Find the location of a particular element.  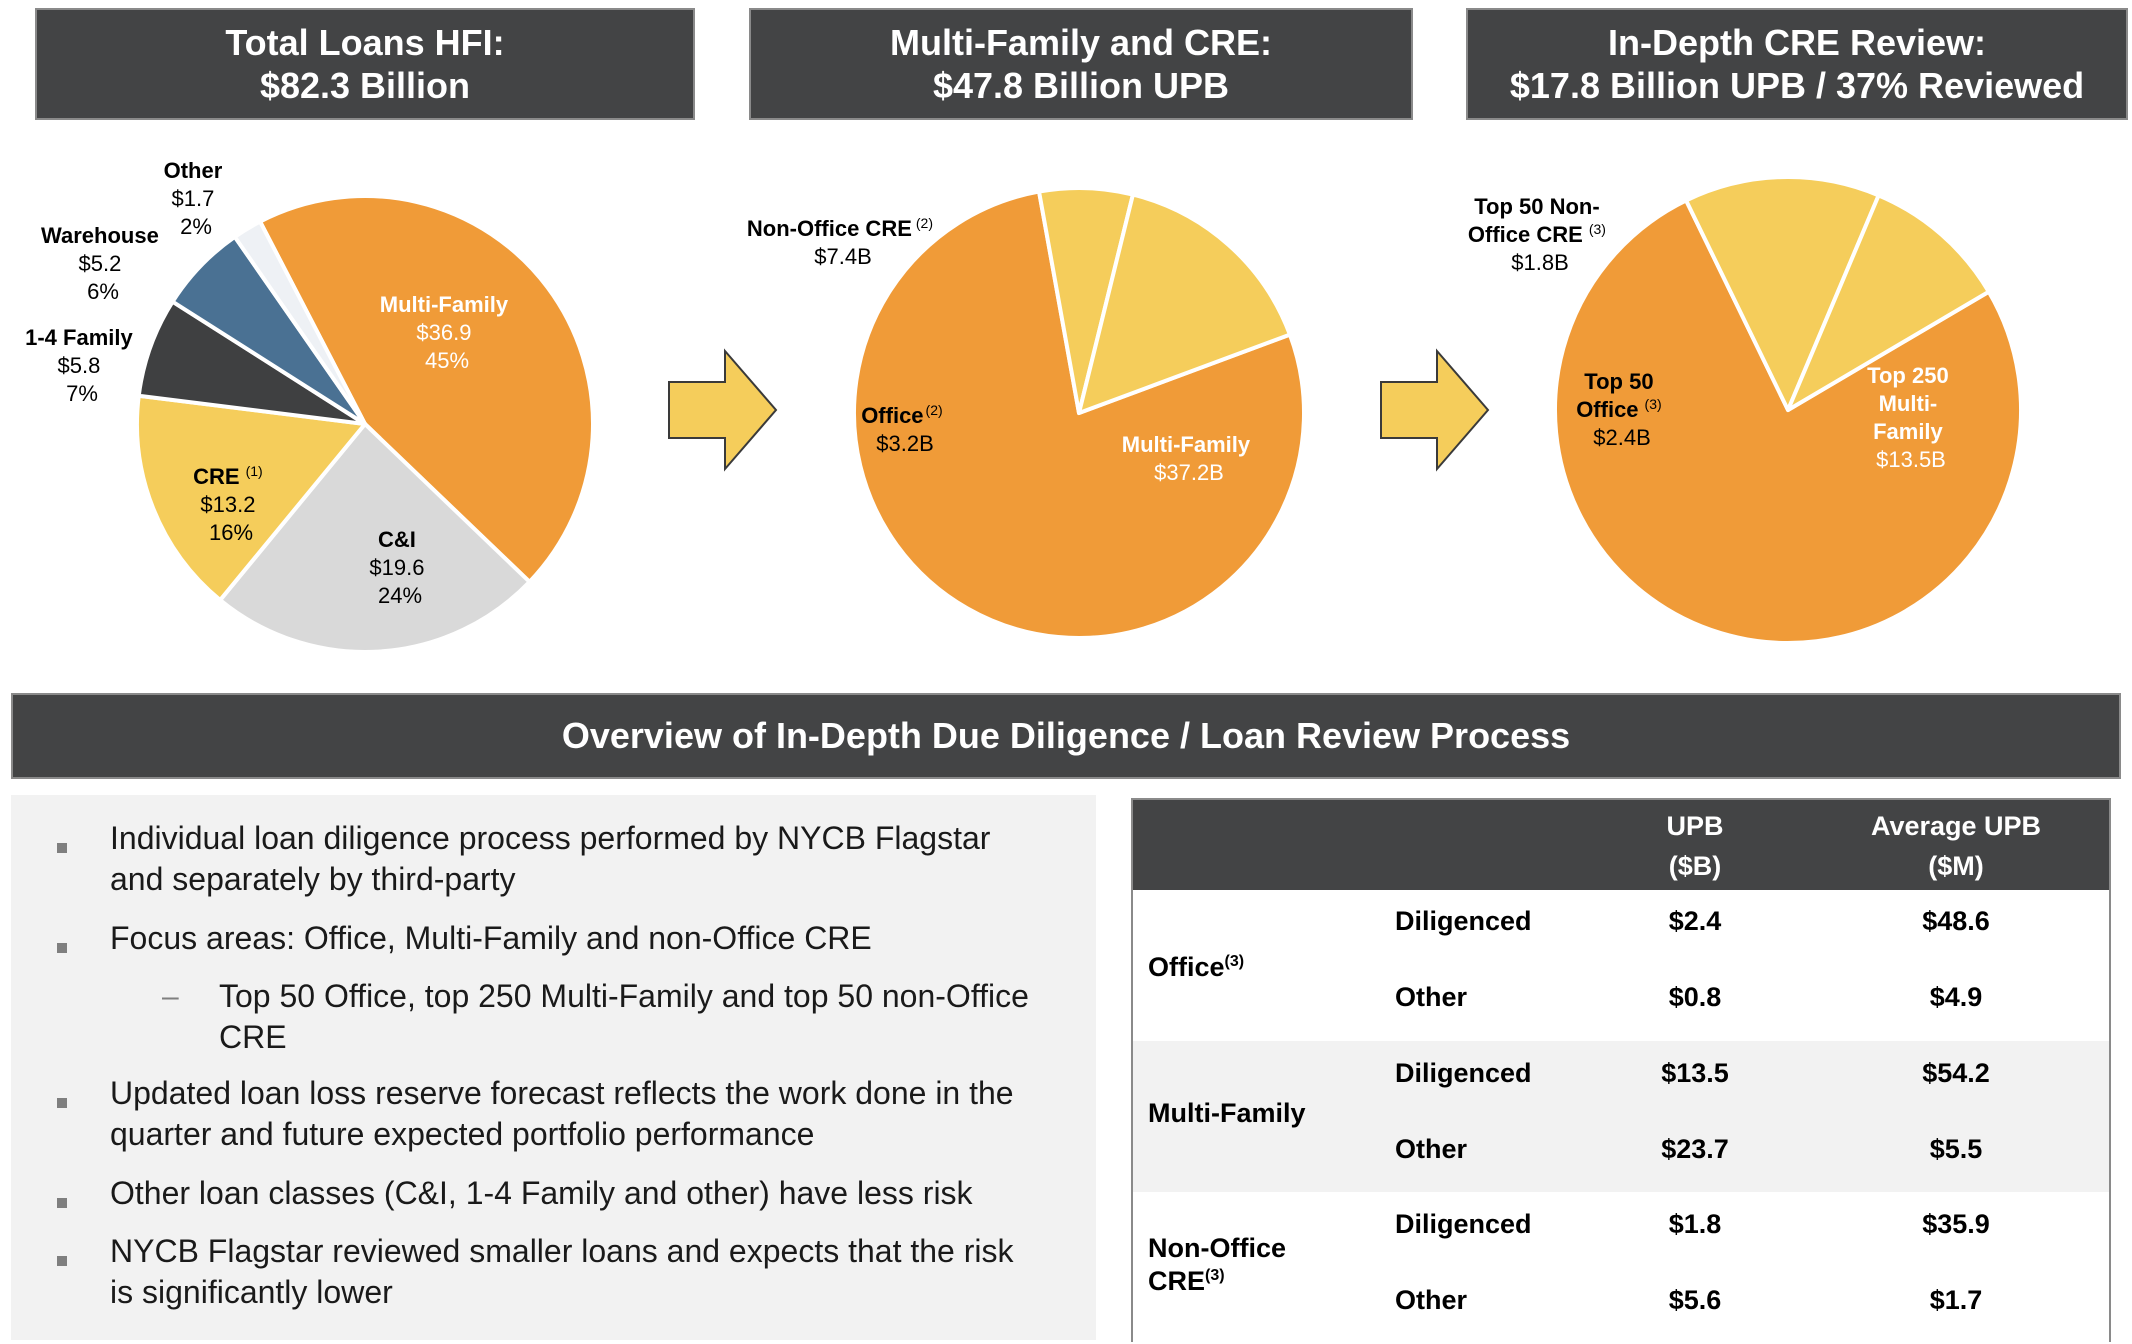

pie1-cre-name: CRE is located at coordinates (216, 476).